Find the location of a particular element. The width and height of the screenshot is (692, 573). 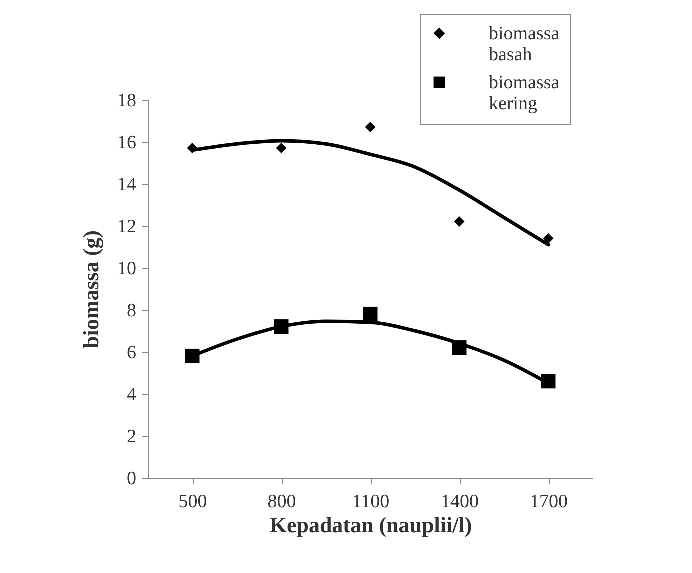

x-tick-label: 1400 is located at coordinates (460, 502).